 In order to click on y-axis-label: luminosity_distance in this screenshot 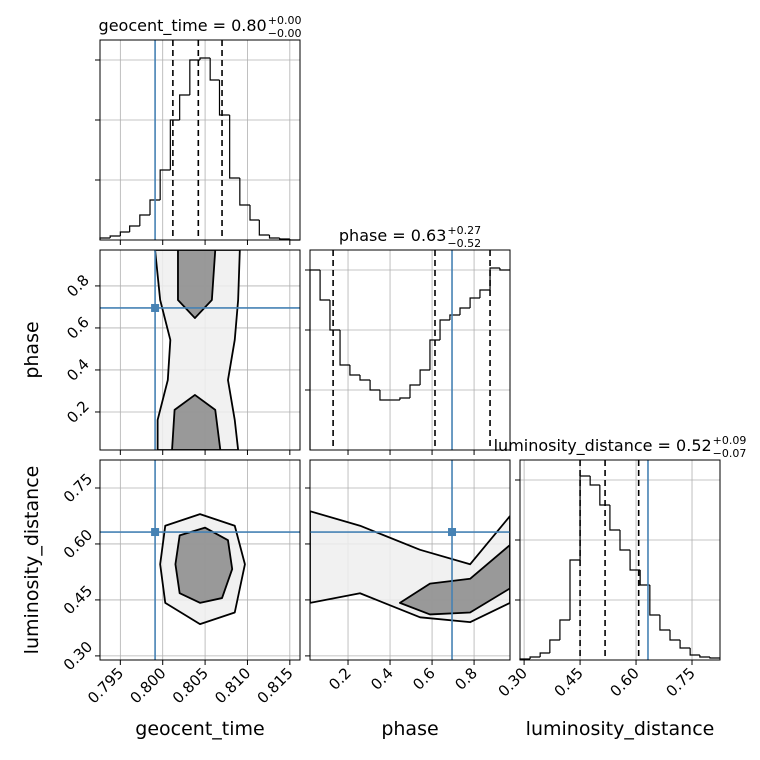, I will do `click(32, 560)`.